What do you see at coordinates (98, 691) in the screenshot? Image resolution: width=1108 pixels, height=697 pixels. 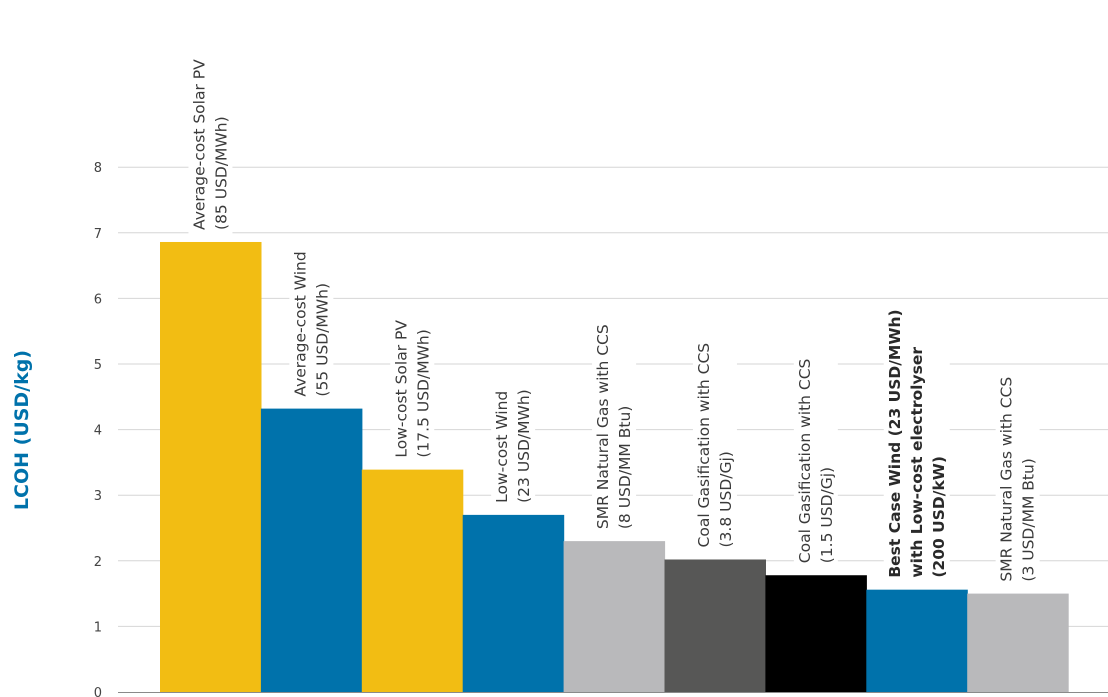 I see `y-tick-label: 0` at bounding box center [98, 691].